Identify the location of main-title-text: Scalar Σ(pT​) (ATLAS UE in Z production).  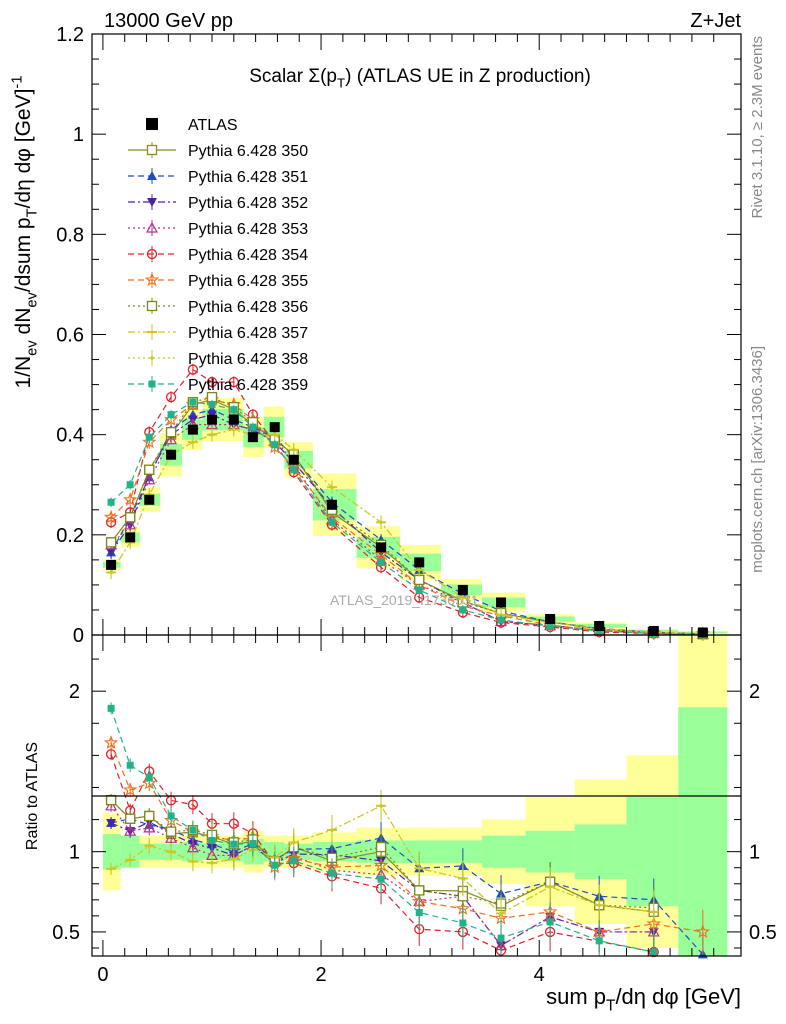
(420, 78).